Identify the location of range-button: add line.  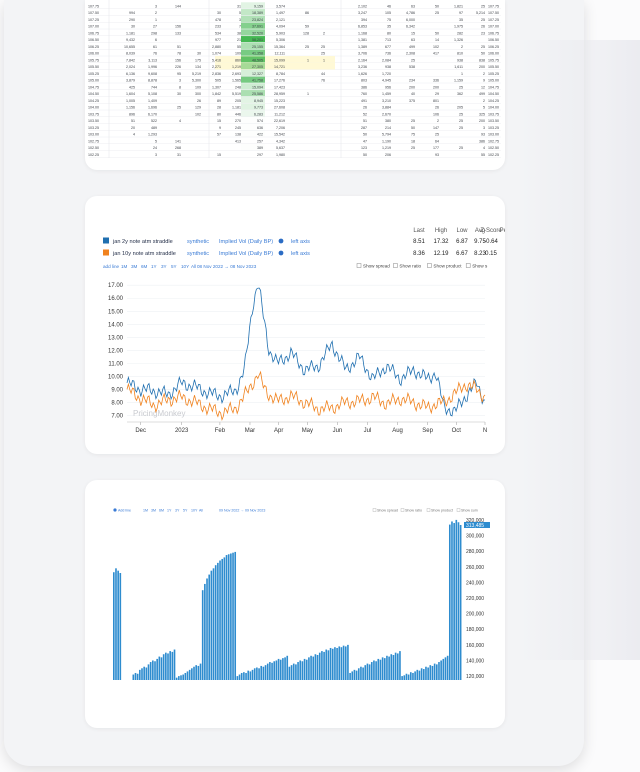
(111, 266).